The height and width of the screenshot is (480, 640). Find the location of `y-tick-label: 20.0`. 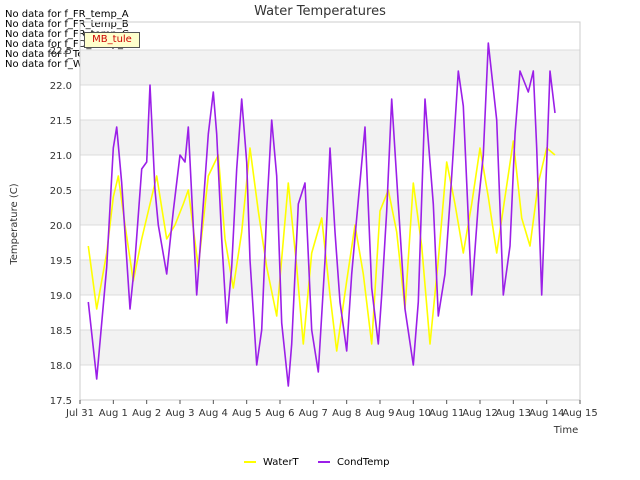

y-tick-label: 20.0 is located at coordinates (61, 226).